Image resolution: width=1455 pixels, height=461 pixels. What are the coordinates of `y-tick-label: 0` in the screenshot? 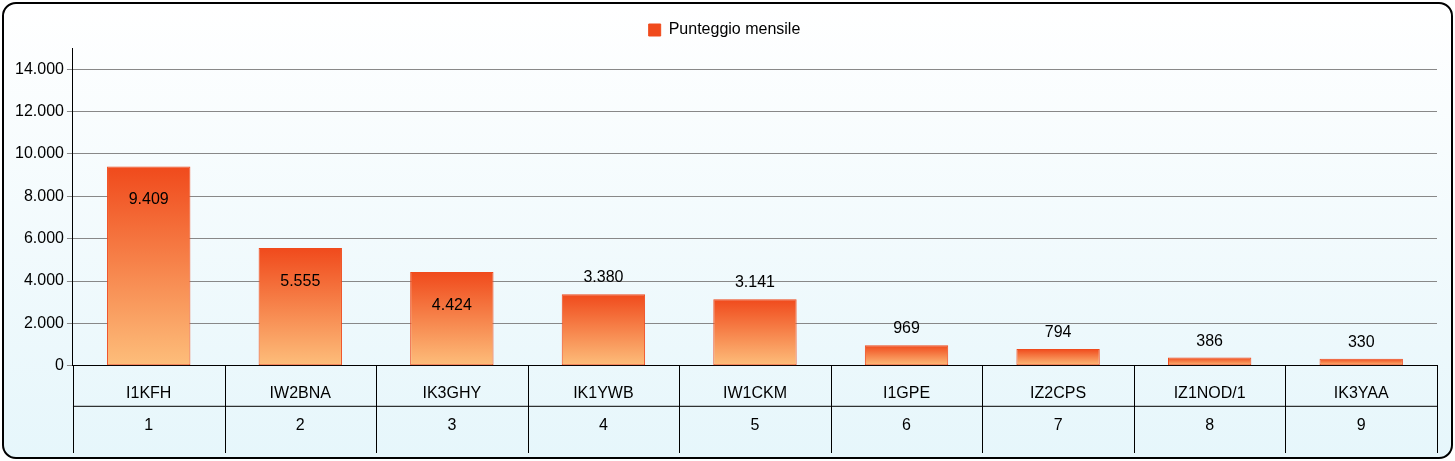 It's located at (60, 365).